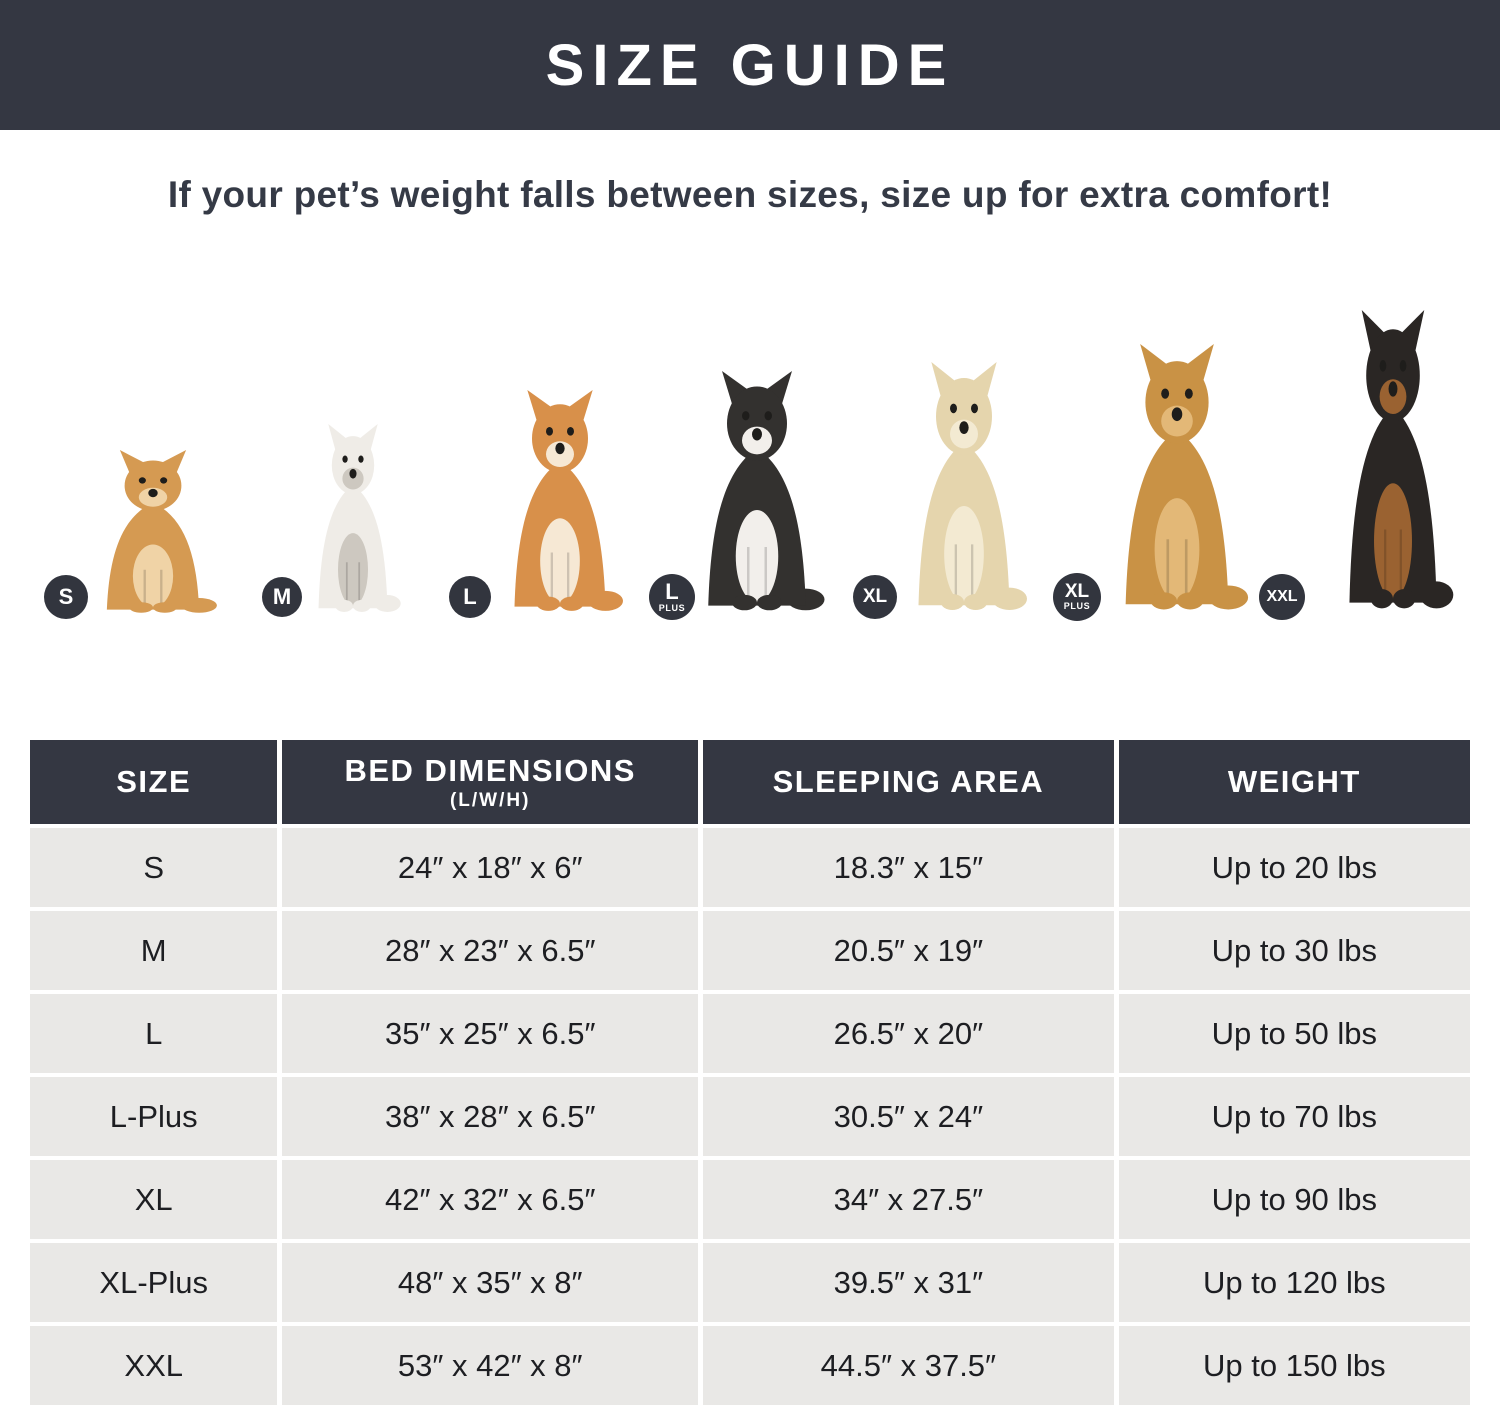 Image resolution: width=1500 pixels, height=1416 pixels. What do you see at coordinates (154, 1033) in the screenshot?
I see `cell-L-size: L` at bounding box center [154, 1033].